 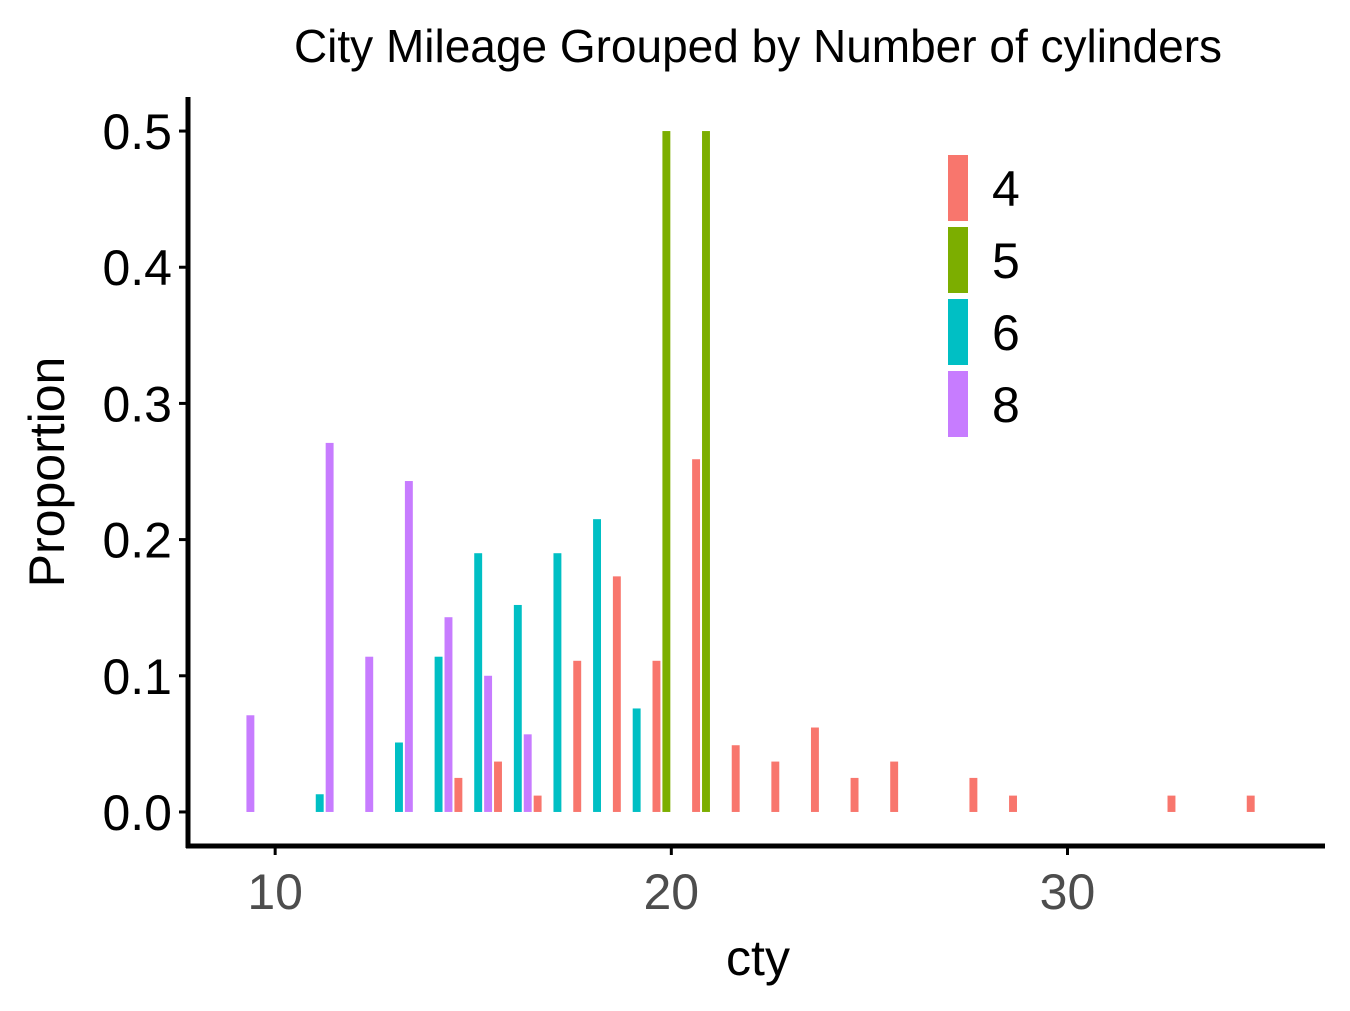 I want to click on bar-cyl8-x16, so click(x=527, y=773).